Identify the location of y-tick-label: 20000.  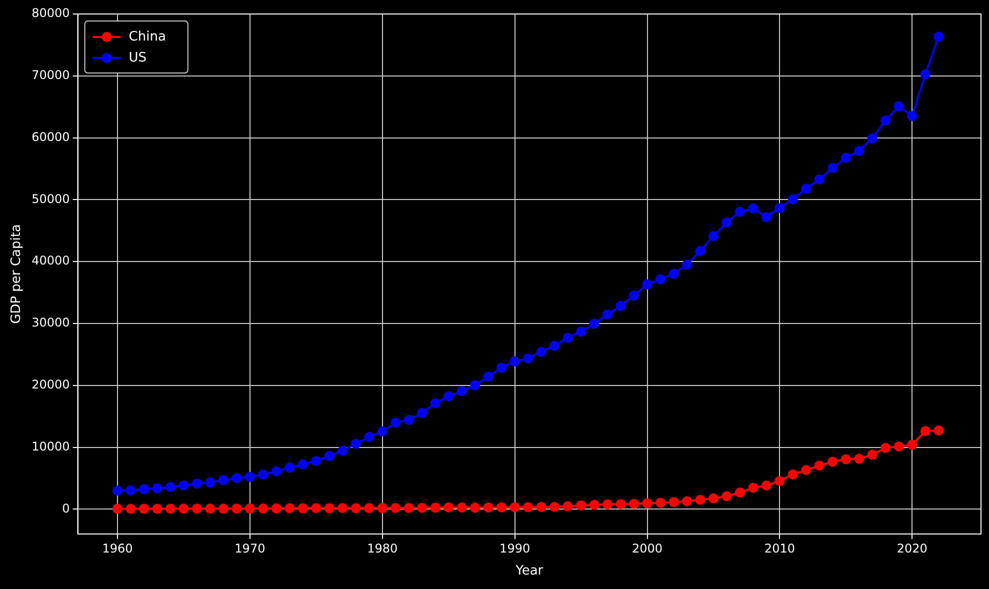
(51, 385).